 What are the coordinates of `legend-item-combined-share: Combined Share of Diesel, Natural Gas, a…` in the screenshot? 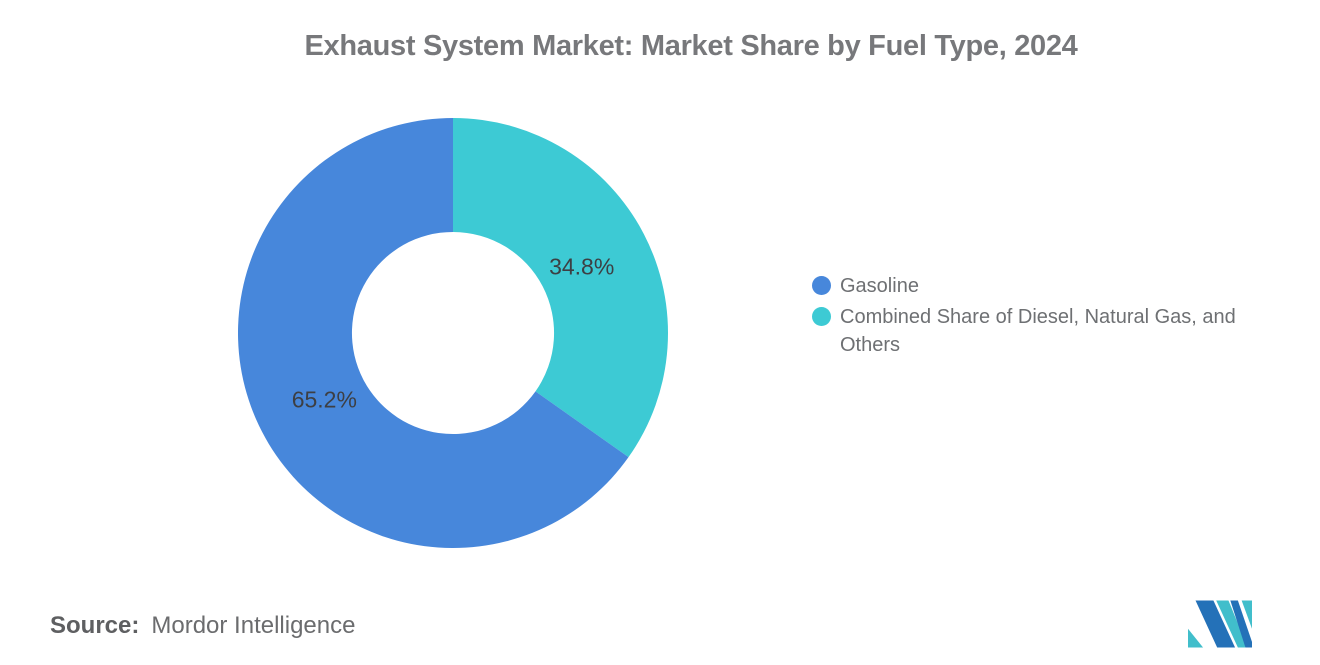 It's located at (1032, 331).